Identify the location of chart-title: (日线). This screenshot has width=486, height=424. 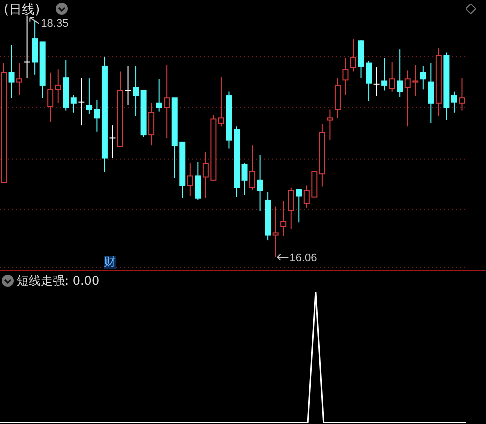
(22, 10).